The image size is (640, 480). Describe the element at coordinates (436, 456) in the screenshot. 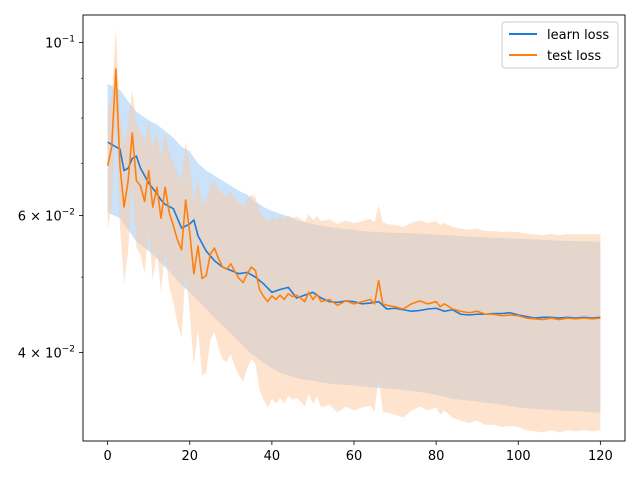

I see `x-tick-label-80: 80` at that location.